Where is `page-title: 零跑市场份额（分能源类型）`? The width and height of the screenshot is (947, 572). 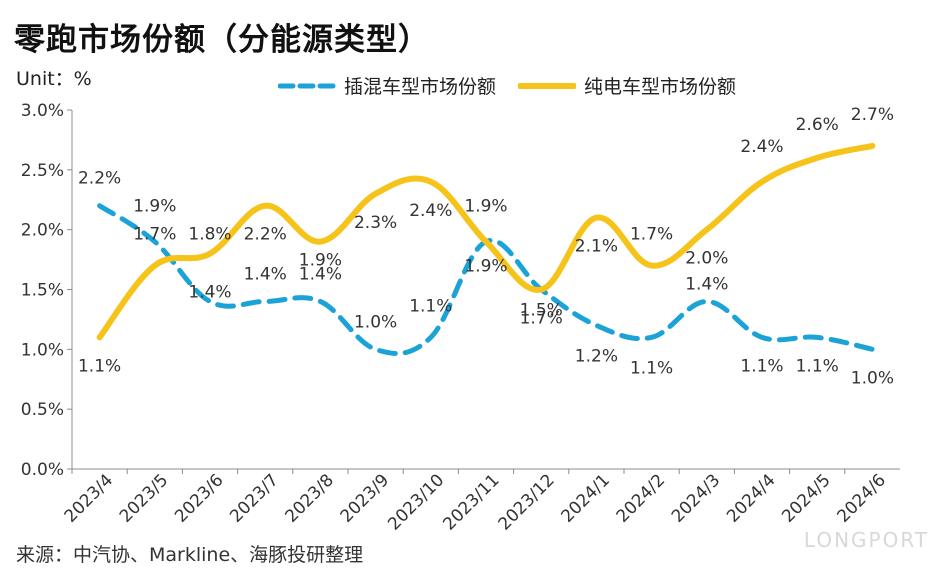 page-title: 零跑市场份额（分能源类型） is located at coordinates (222, 40).